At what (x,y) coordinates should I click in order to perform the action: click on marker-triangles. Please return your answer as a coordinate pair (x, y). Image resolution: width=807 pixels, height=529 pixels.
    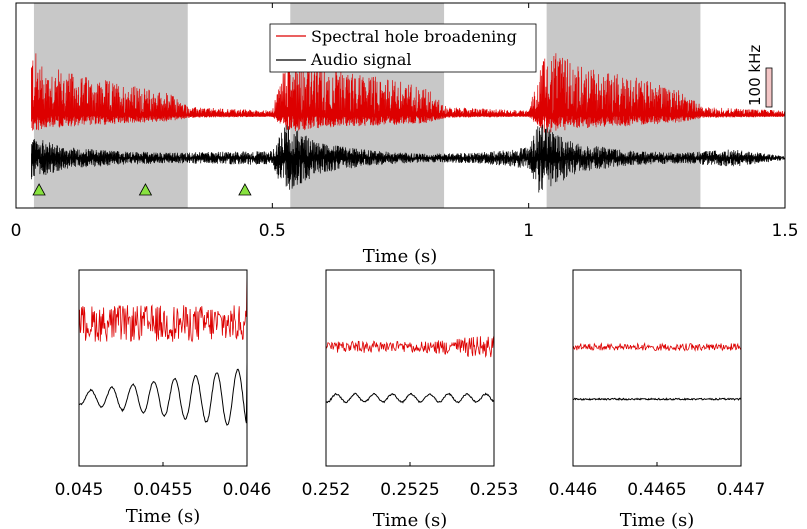
    Looking at the image, I should click on (142, 189).